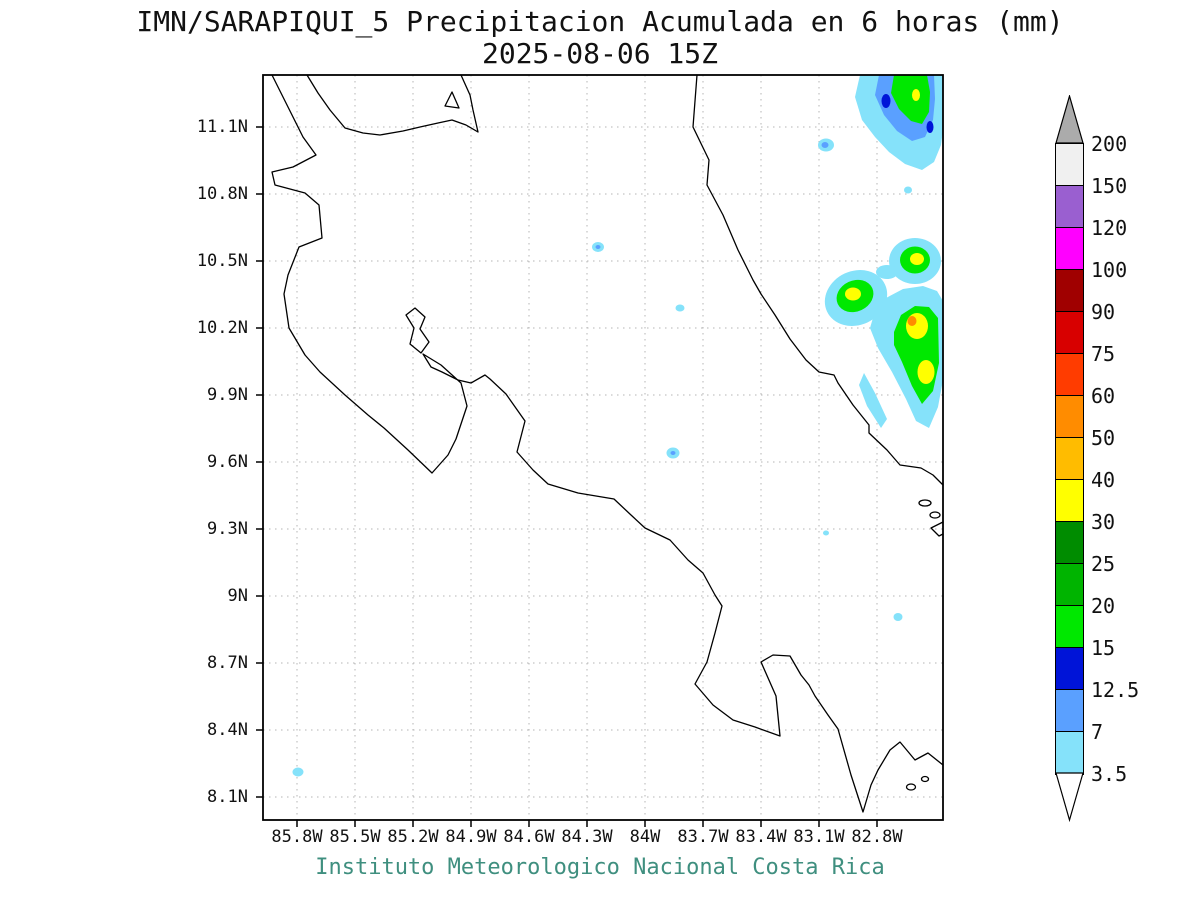 Image resolution: width=1200 pixels, height=900 pixels. I want to click on colorbar-tick-label: 100, so click(1109, 270).